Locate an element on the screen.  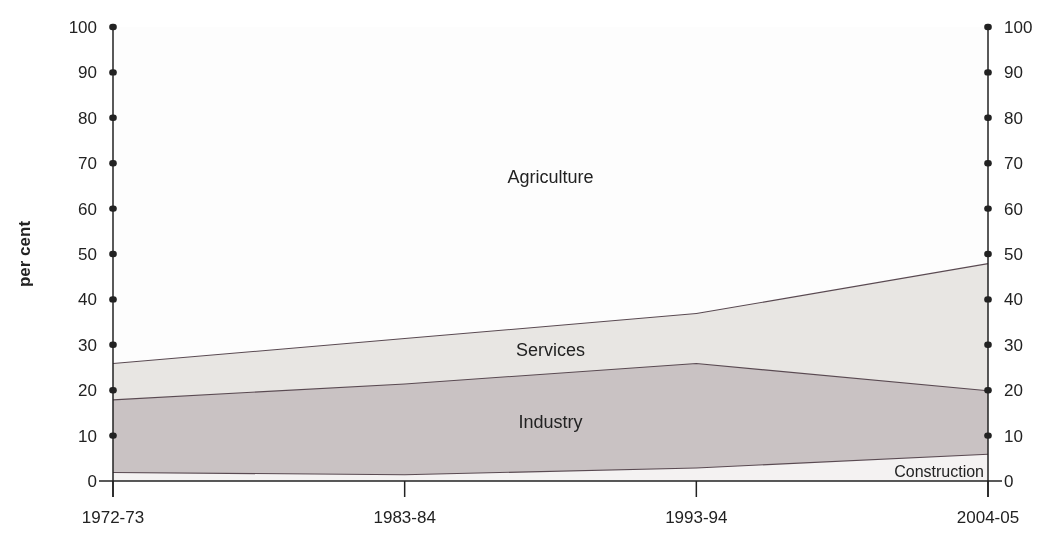
y-tick-label: 10 is located at coordinates (87, 436).